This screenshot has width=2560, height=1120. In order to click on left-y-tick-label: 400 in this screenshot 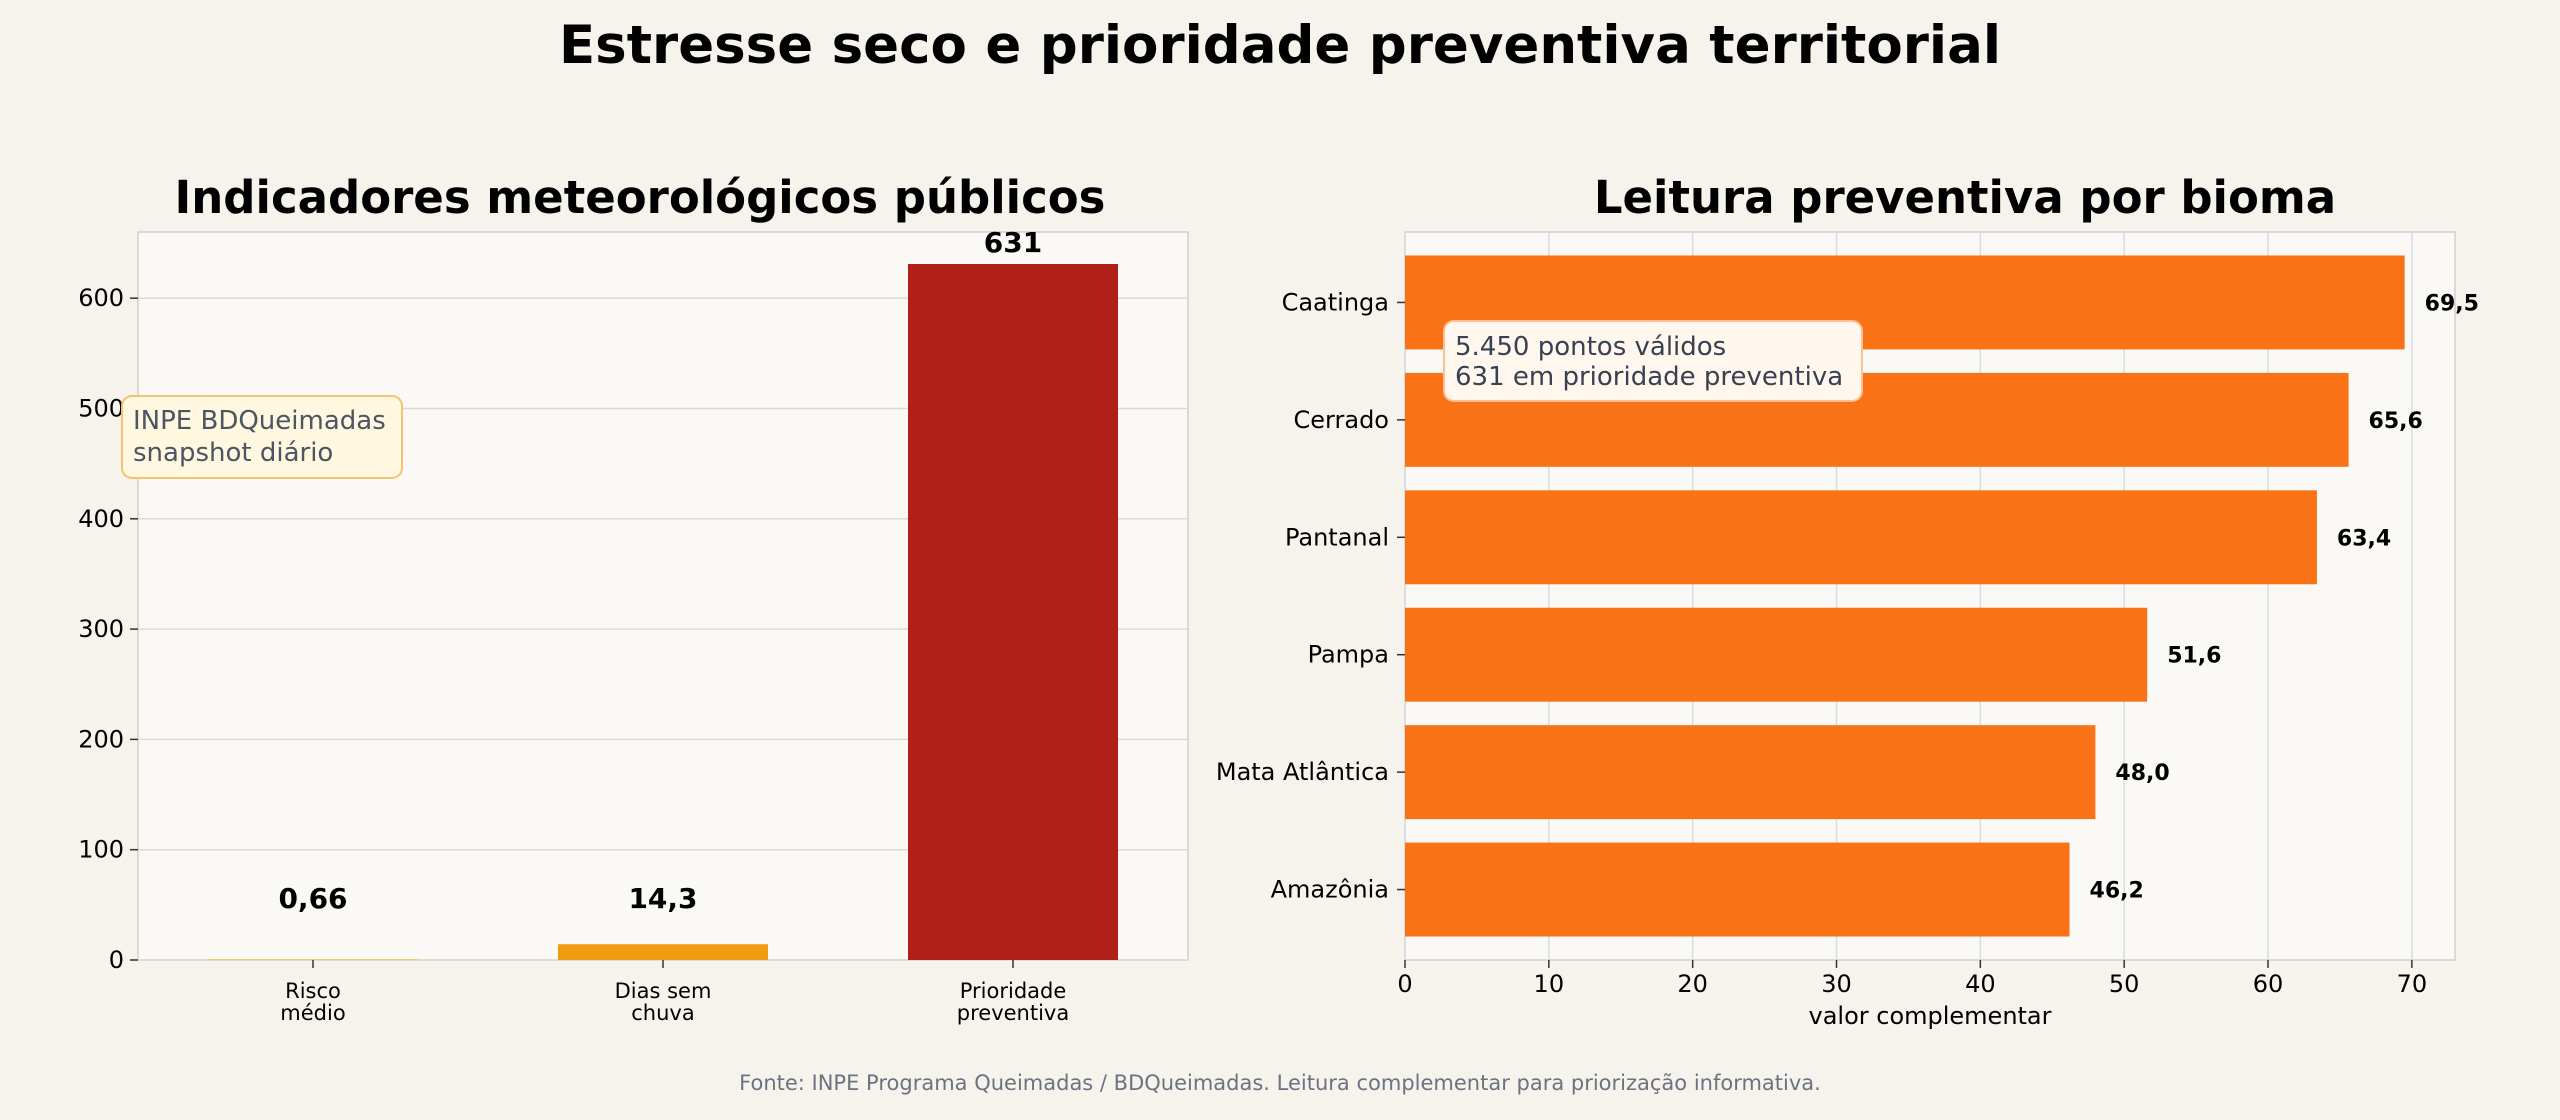, I will do `click(101, 519)`.